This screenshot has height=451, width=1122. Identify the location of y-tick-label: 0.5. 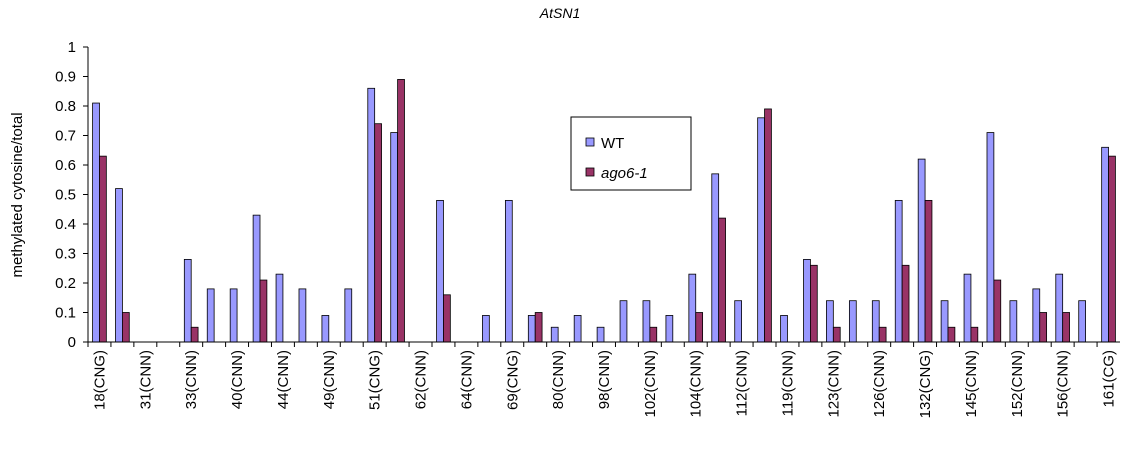
(65, 195).